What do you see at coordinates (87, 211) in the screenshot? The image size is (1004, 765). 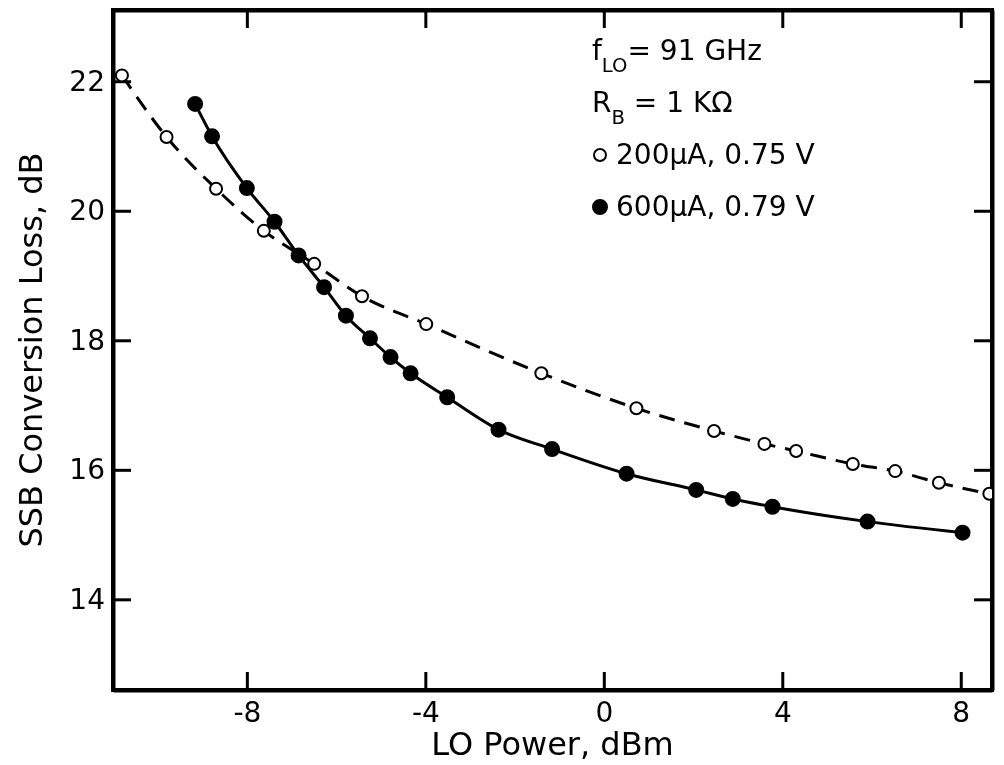 I see `y-tick-label: 20` at bounding box center [87, 211].